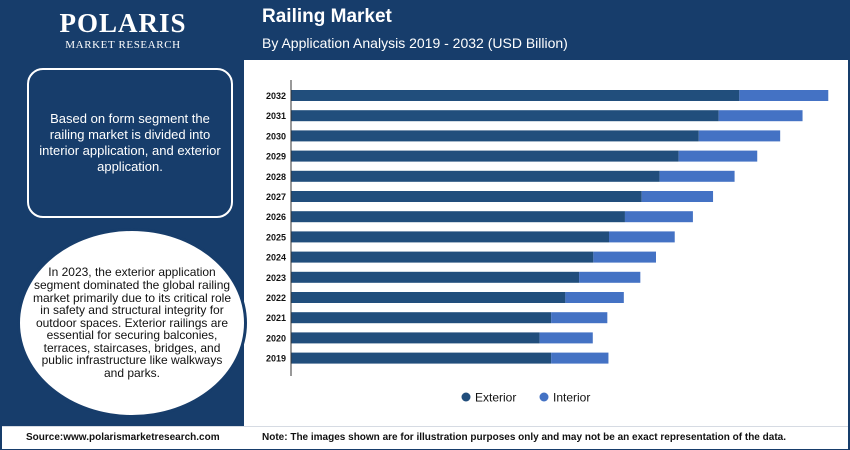  I want to click on y-tick-label: 2026, so click(276, 217).